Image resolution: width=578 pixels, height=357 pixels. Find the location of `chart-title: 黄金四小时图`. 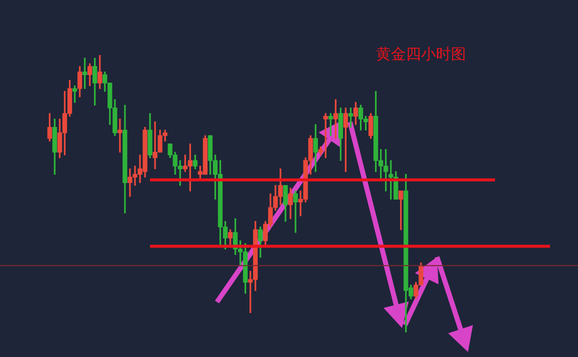

chart-title: 黄金四小时图 is located at coordinates (421, 54).